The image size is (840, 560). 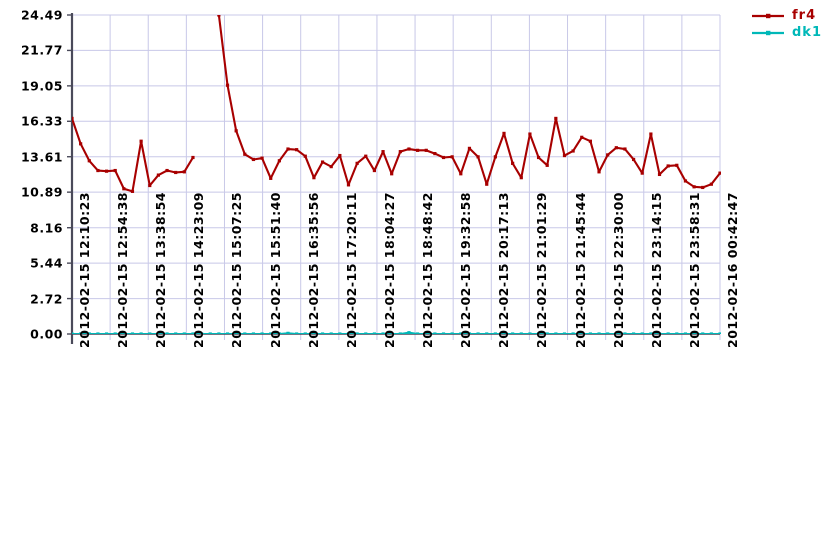 I want to click on y-axis-tick-label: 8.16, so click(x=46, y=228).